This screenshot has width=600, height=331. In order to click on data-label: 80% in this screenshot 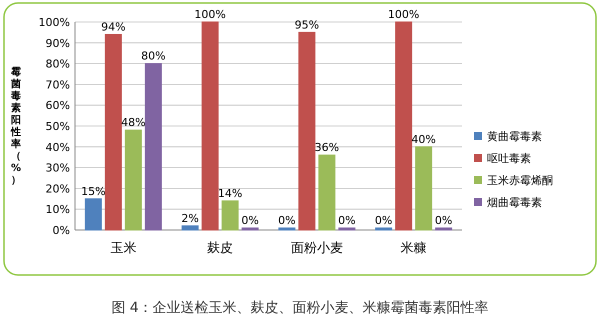, I will do `click(153, 56)`.